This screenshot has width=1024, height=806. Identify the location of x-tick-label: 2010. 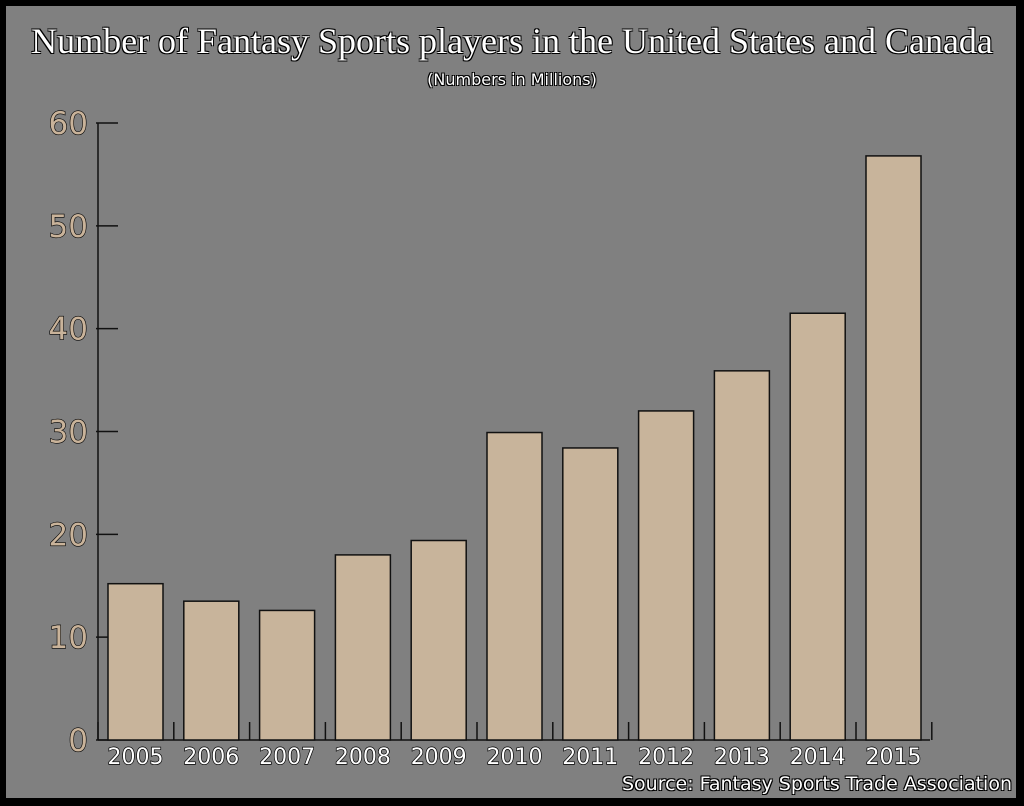
(515, 757).